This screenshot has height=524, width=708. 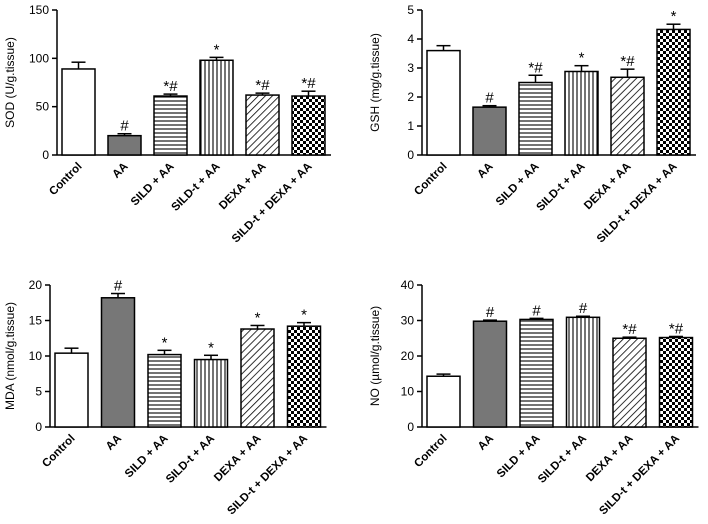 What do you see at coordinates (375, 82) in the screenshot?
I see `y-axis-label: GSH (mg/g.tissue)` at bounding box center [375, 82].